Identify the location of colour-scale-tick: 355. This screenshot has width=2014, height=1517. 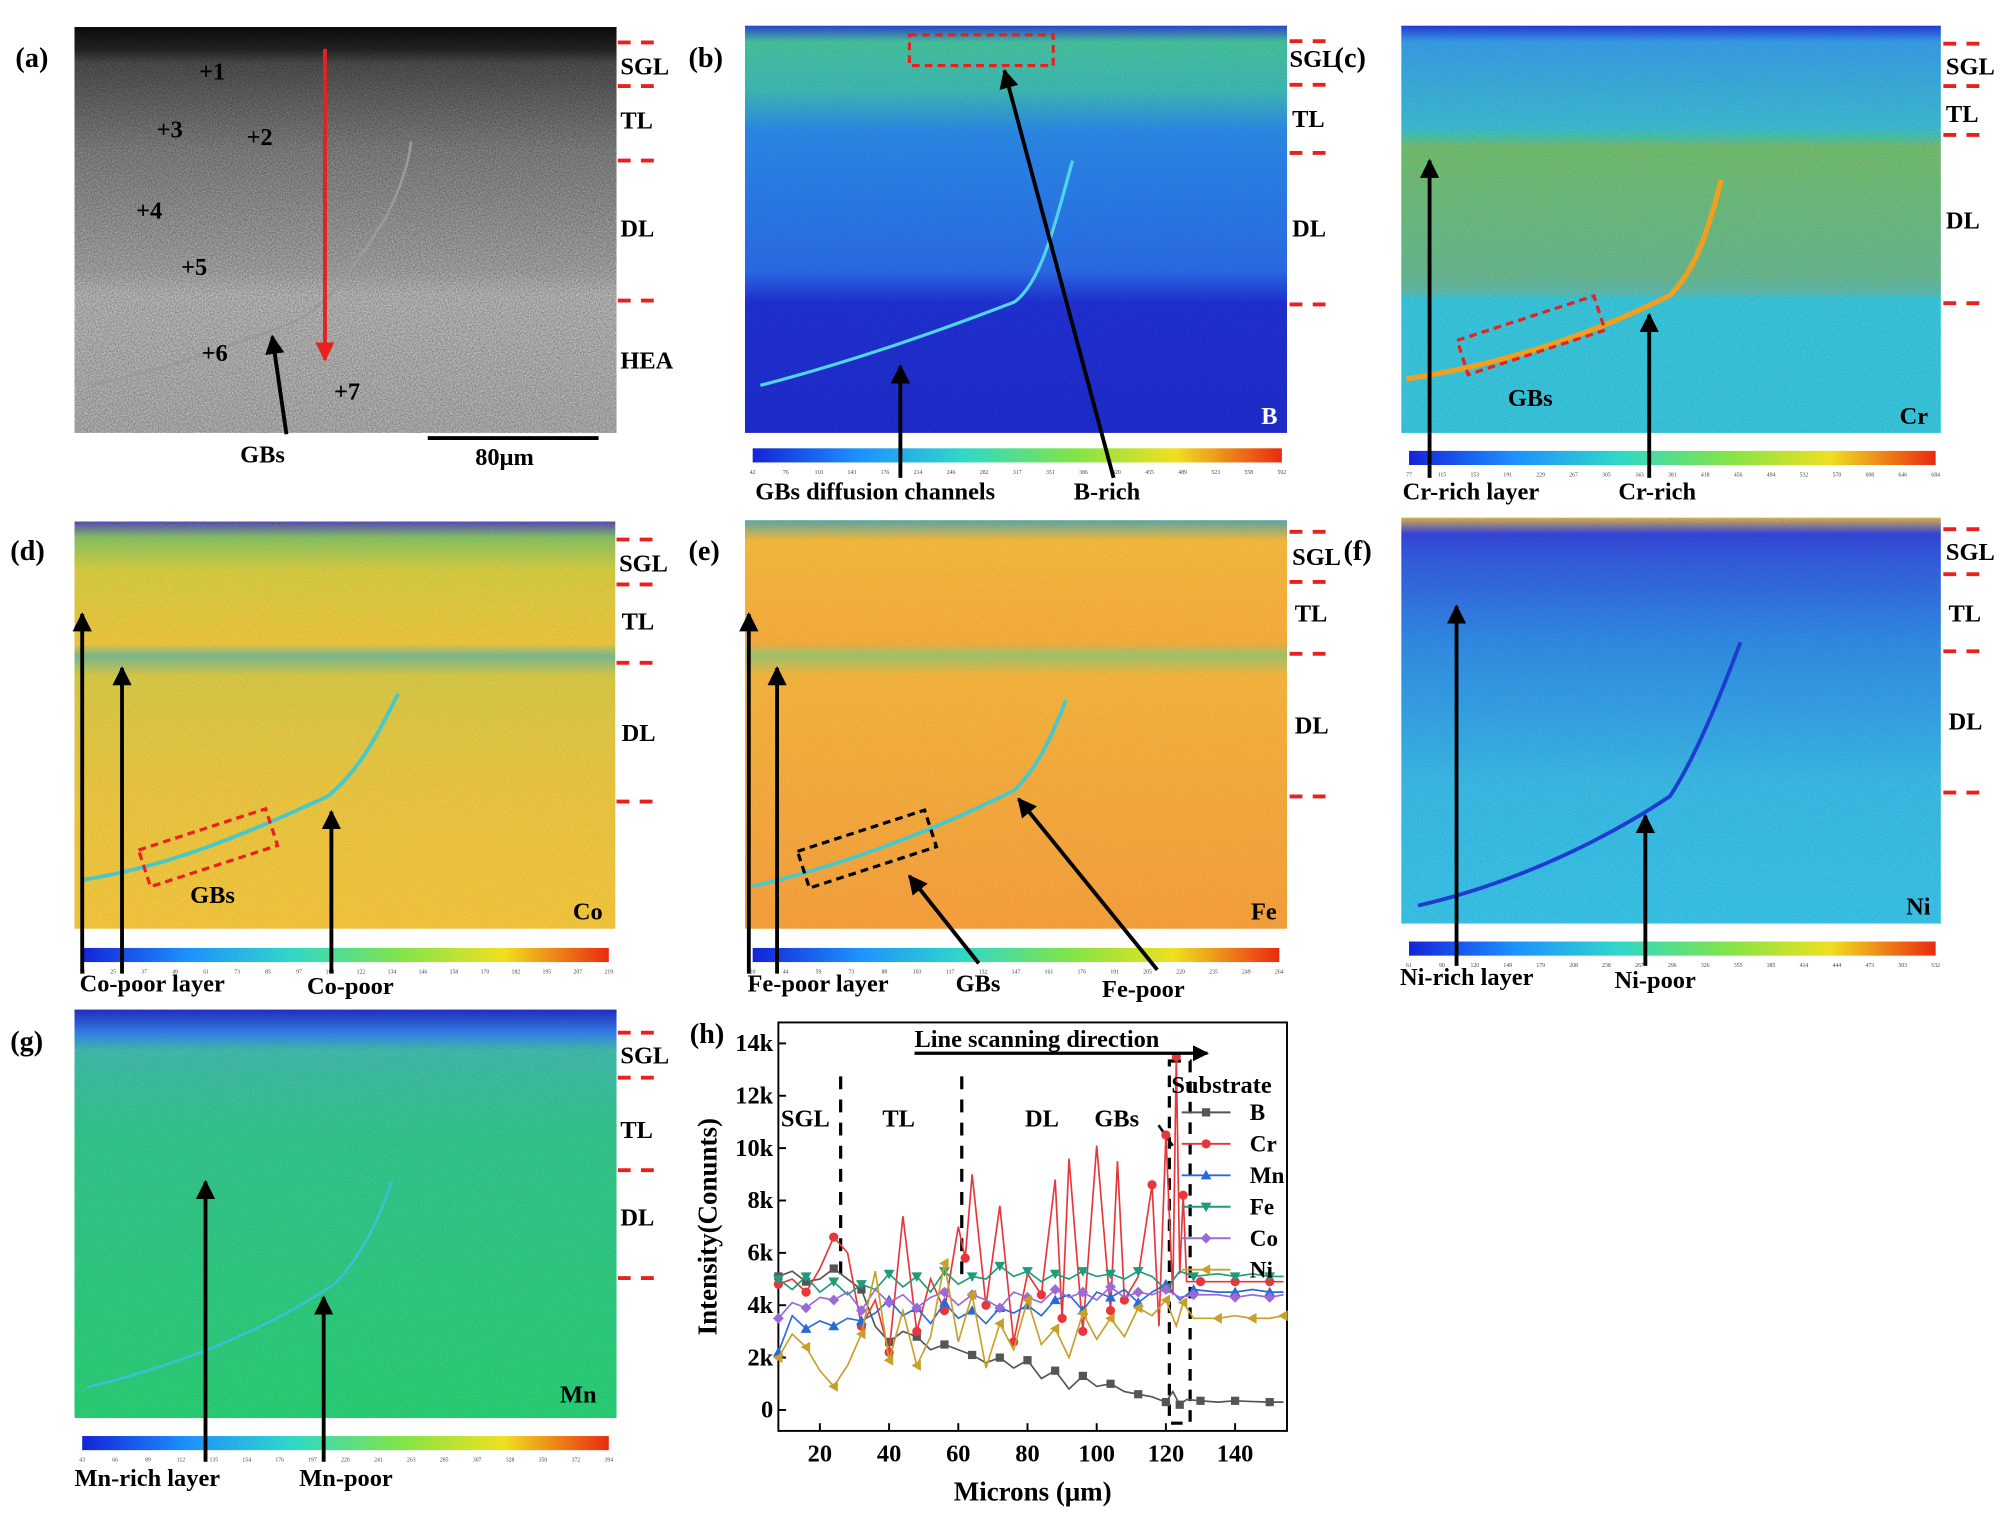
(1738, 966).